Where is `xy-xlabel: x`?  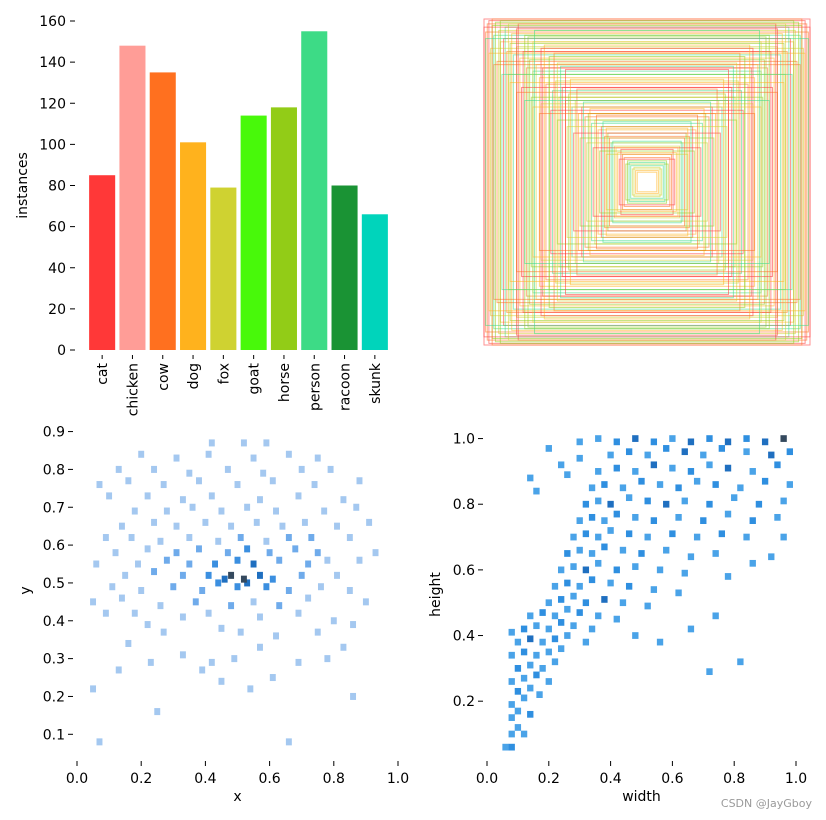 xy-xlabel: x is located at coordinates (237, 797).